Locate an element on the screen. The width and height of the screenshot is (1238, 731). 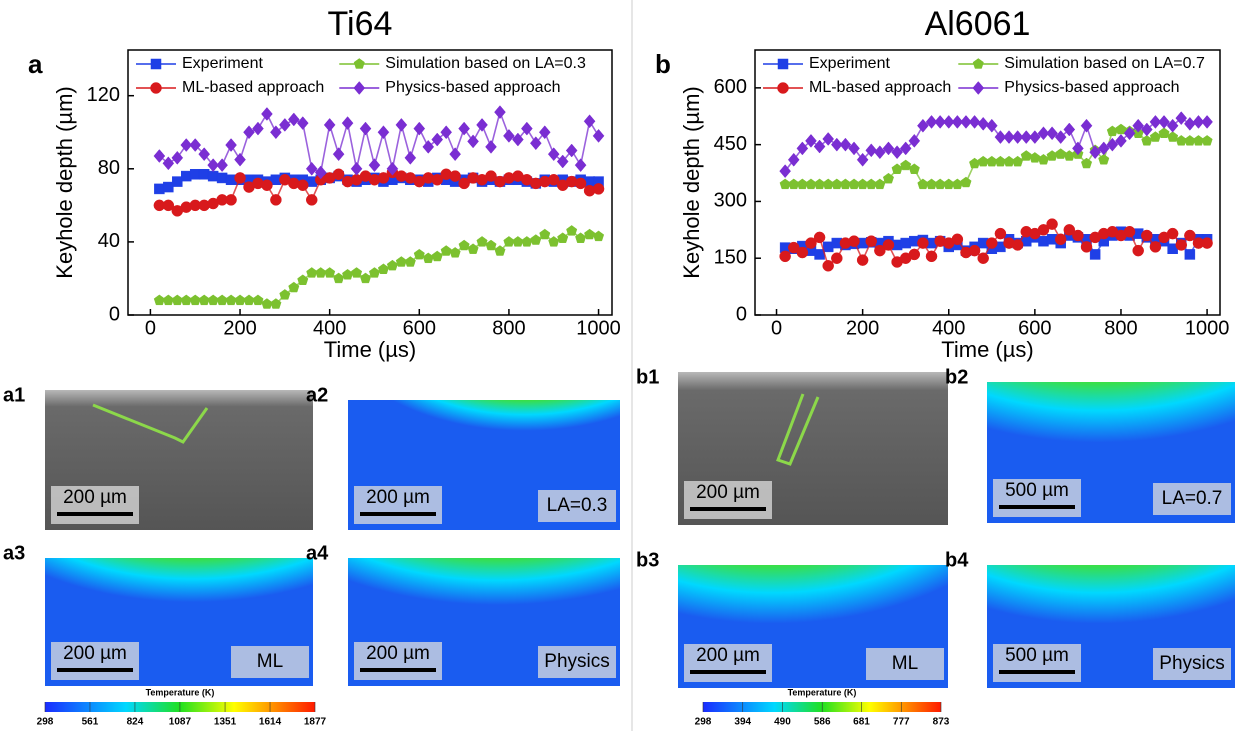
colorbar-tick-label: 490 is located at coordinates (782, 722).